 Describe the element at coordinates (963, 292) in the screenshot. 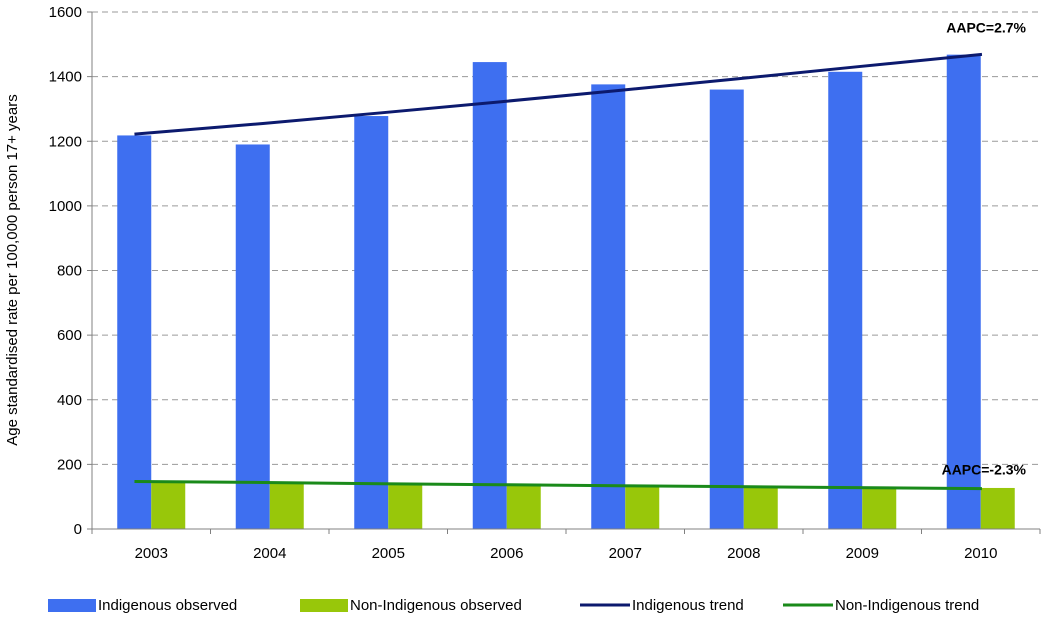

I see `bar-indigenous-observed-2010` at that location.